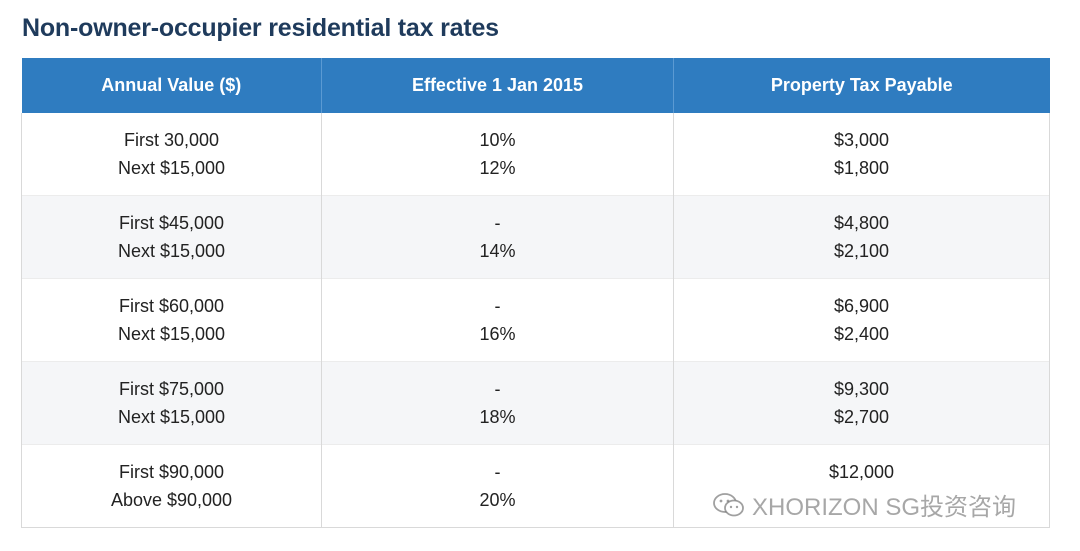 Image resolution: width=1080 pixels, height=551 pixels. I want to click on tax-payable-cell: $12,000, so click(861, 486).